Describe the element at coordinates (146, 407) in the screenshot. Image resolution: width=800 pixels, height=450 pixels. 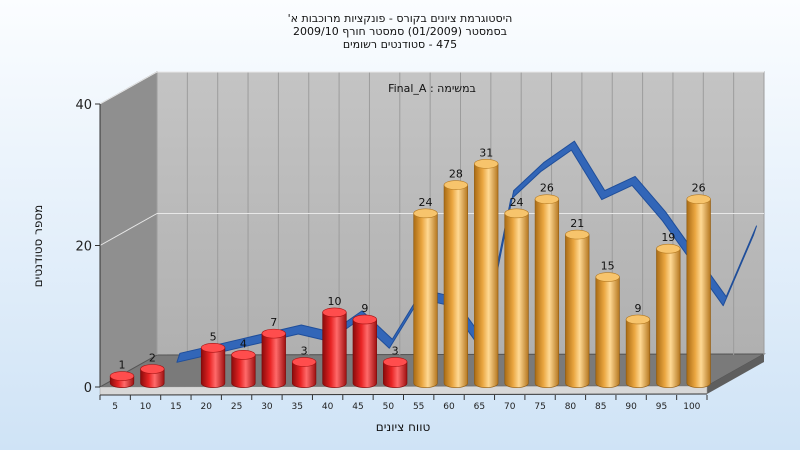
I see `x-tick-label: 10` at that location.